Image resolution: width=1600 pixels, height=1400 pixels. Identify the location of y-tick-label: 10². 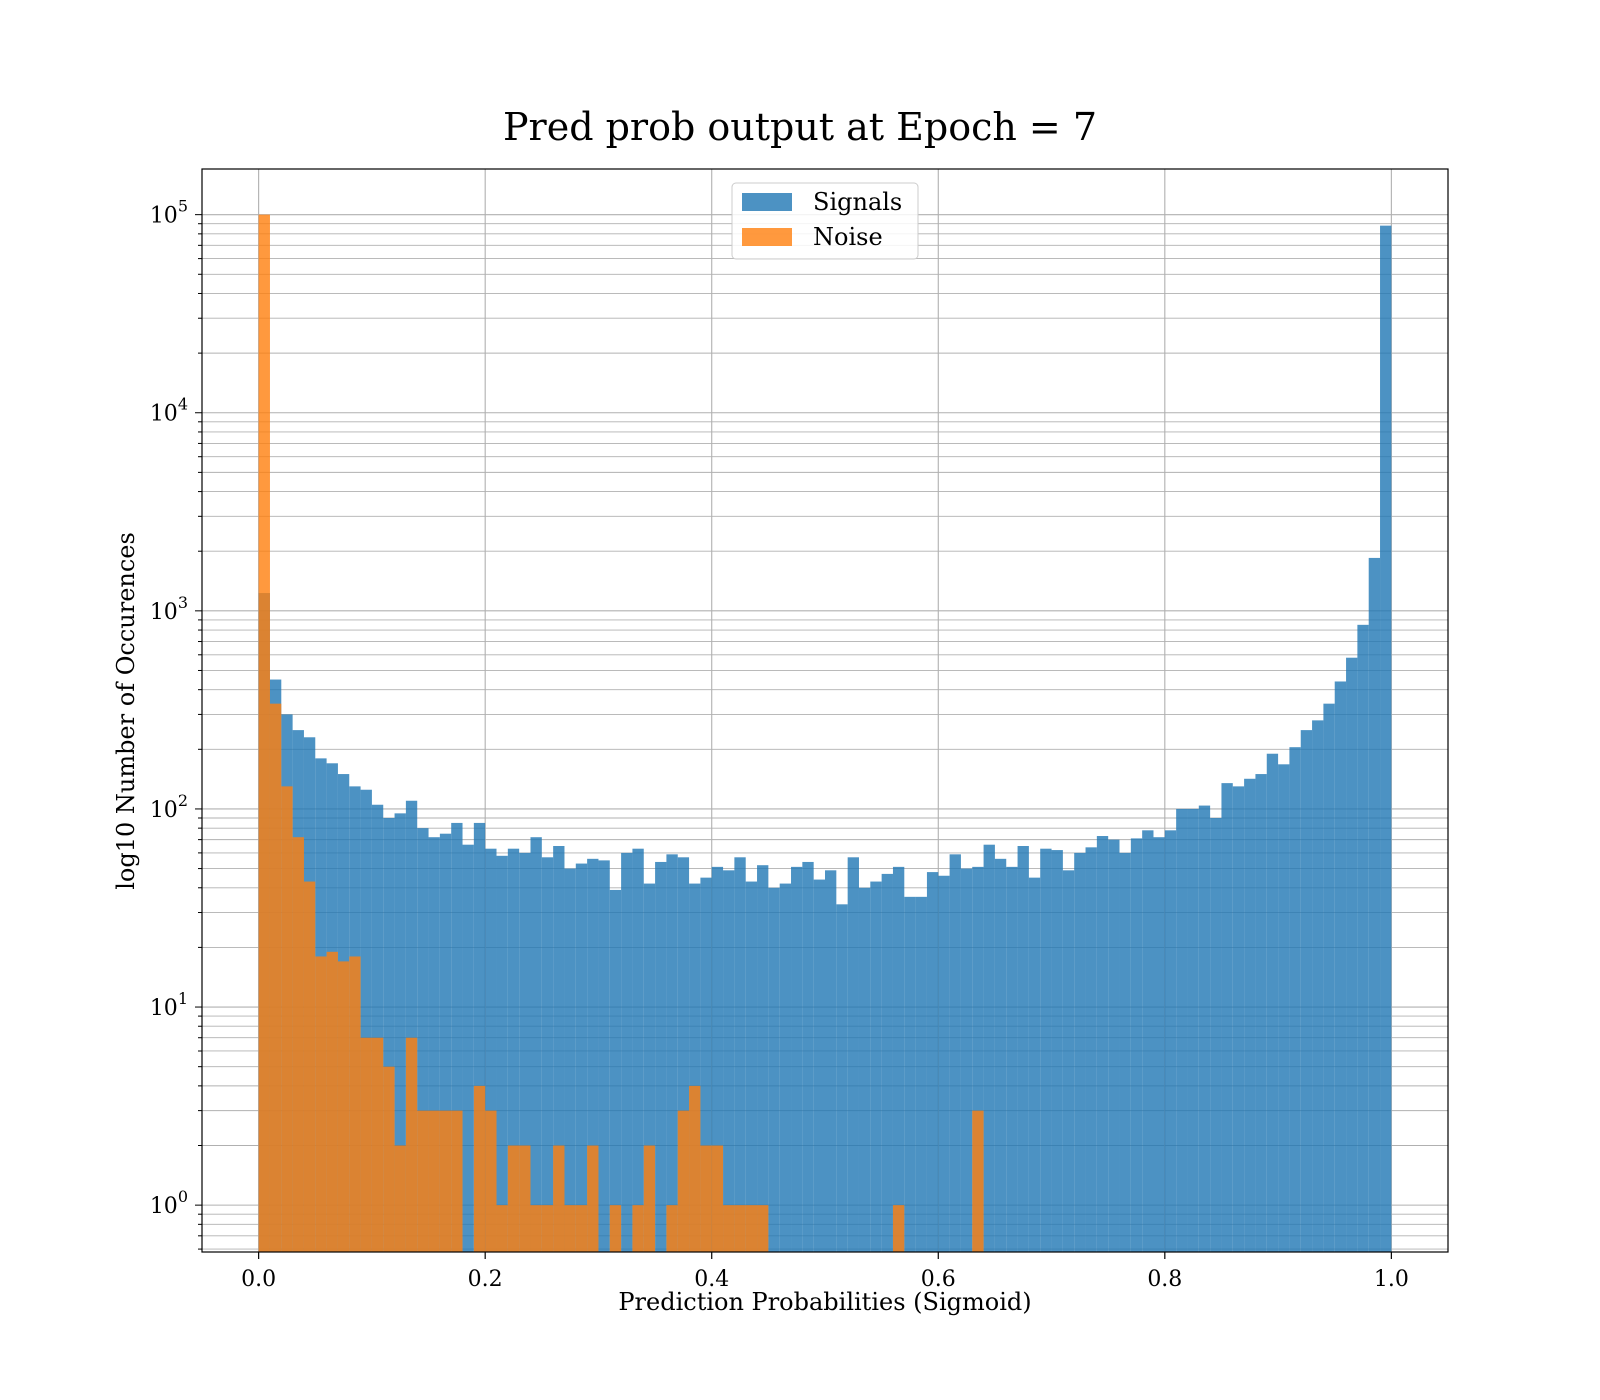
(169, 807).